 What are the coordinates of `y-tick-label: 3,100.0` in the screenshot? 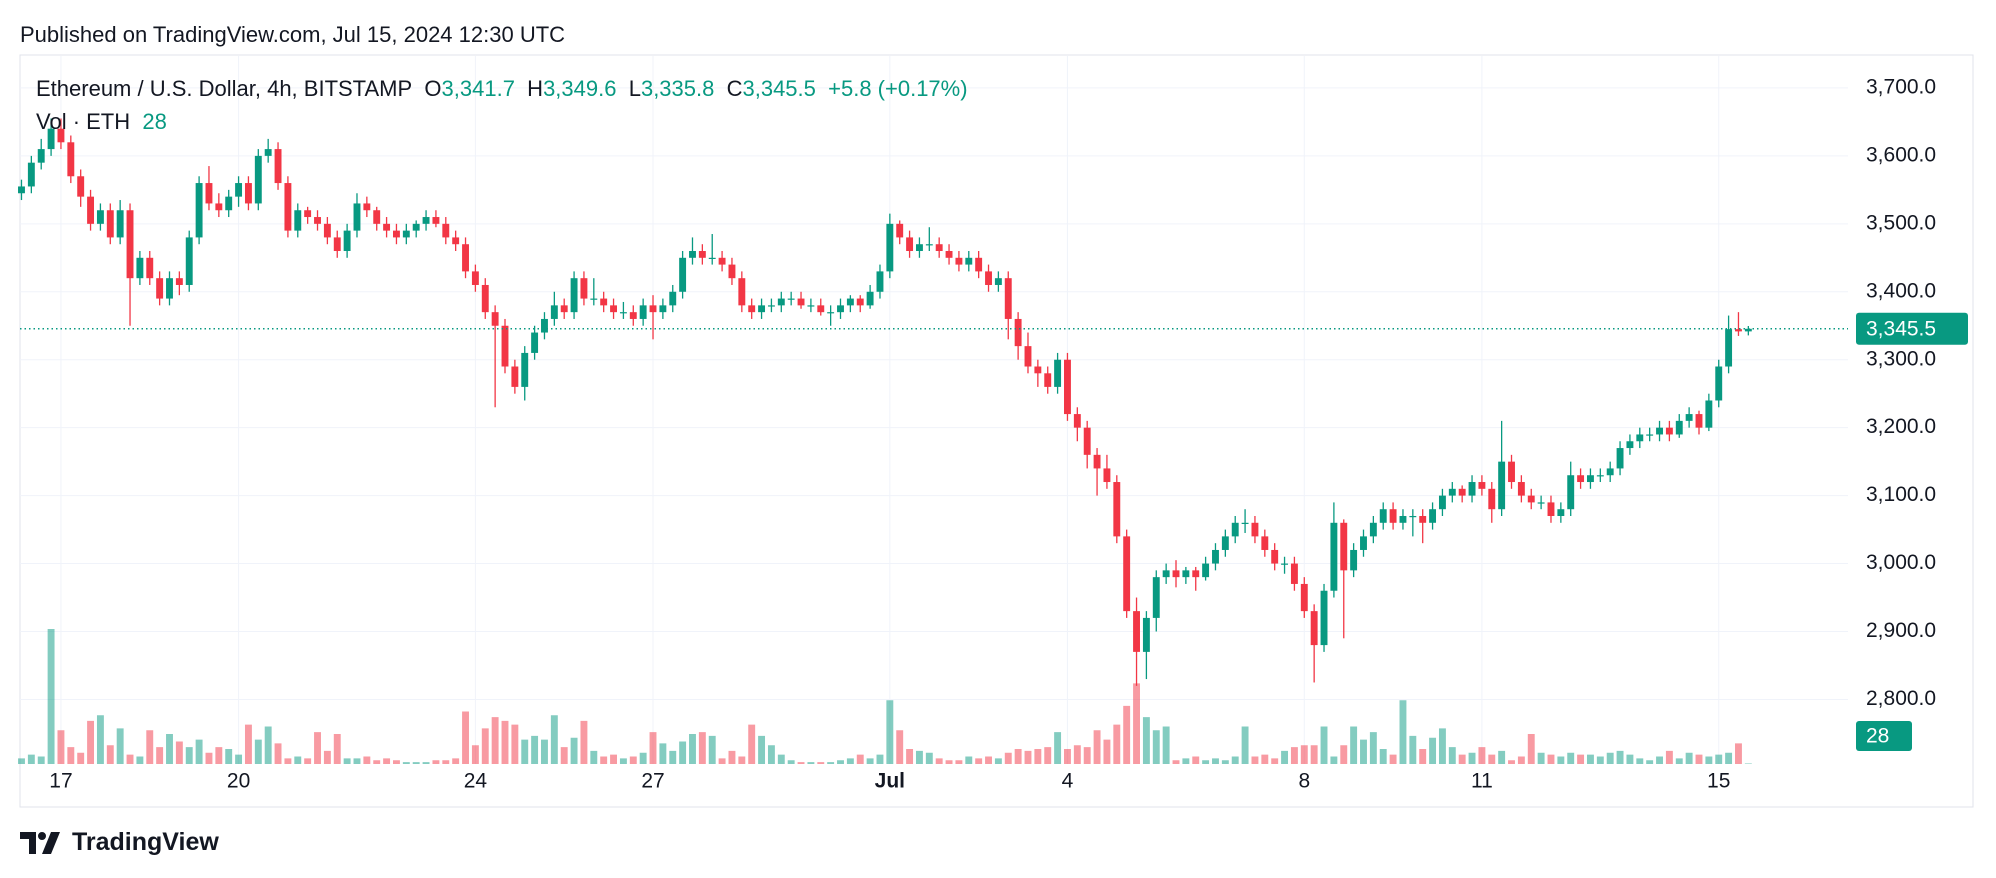 It's located at (1901, 494).